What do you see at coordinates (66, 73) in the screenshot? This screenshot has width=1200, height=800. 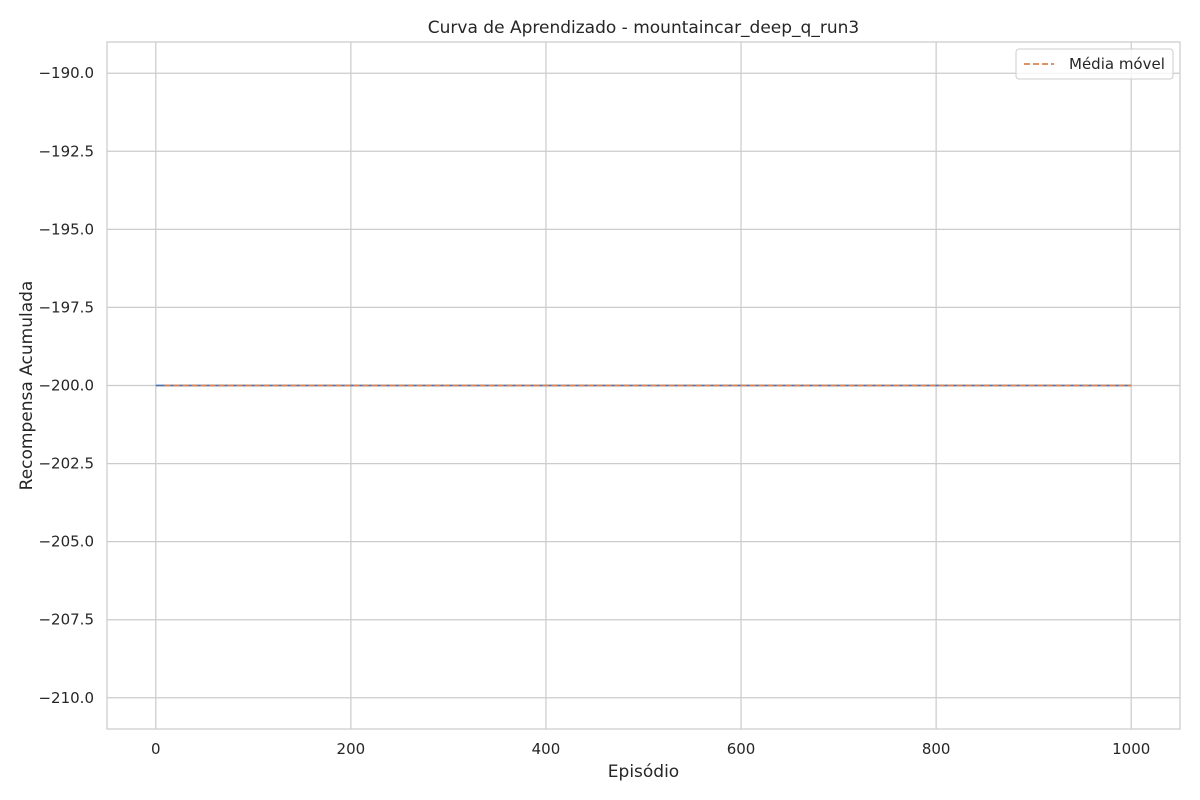 I see `y-tick-label: −190.0` at bounding box center [66, 73].